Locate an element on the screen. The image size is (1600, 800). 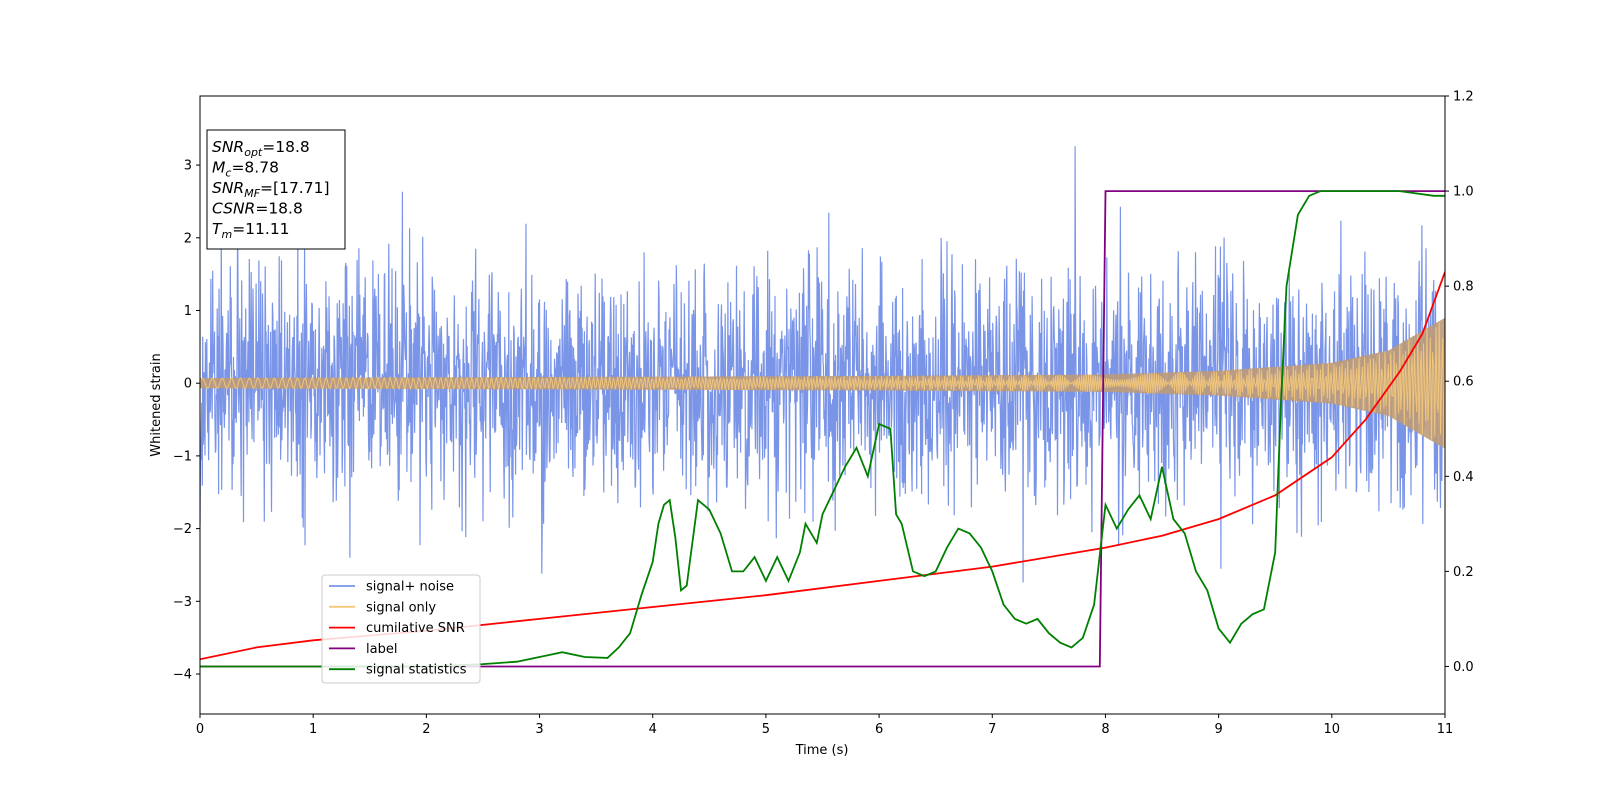
y-left-tick-label: 2 is located at coordinates (188, 238).